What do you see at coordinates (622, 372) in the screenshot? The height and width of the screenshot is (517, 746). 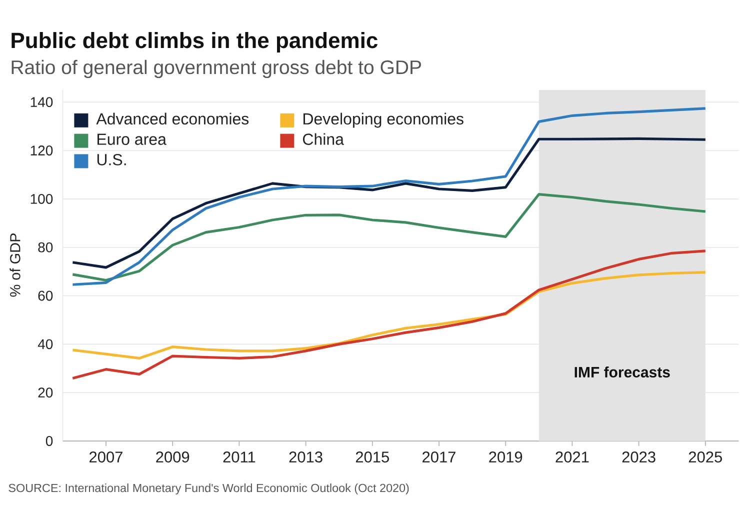 I see `band-label: IMF forecasts` at bounding box center [622, 372].